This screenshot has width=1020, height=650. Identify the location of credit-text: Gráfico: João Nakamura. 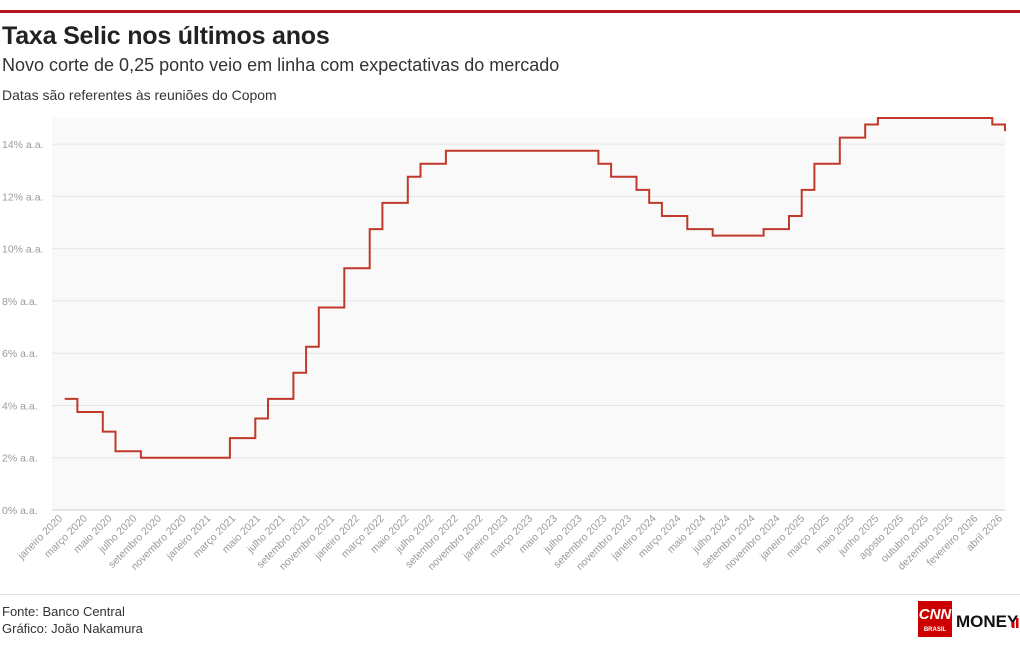
(72, 628).